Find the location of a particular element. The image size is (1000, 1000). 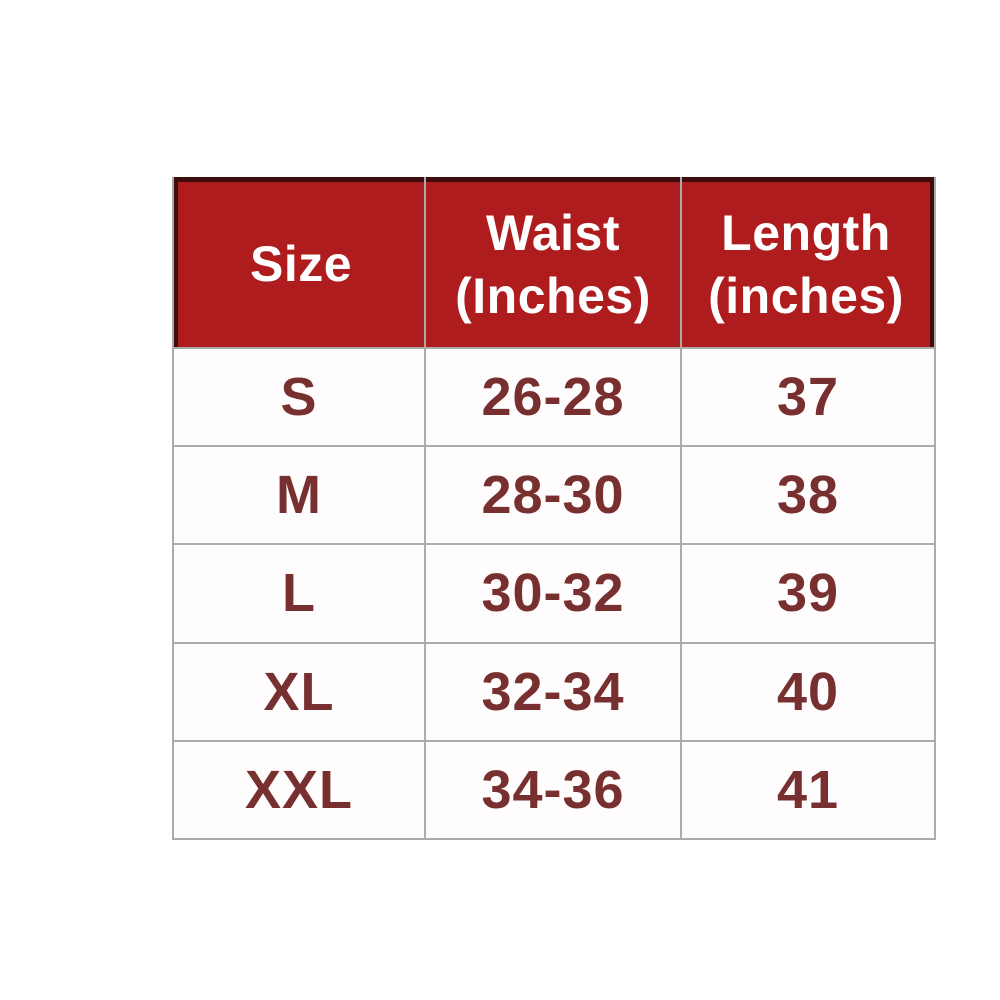

cell-length: 37 is located at coordinates (808, 397).